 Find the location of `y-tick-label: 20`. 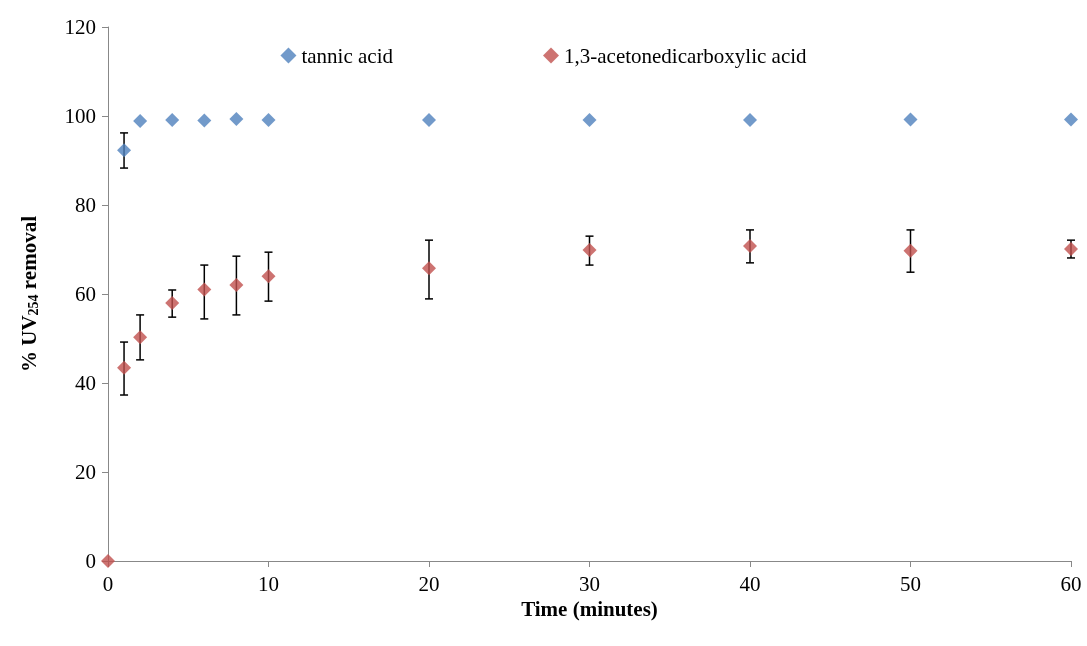

y-tick-label: 20 is located at coordinates (85, 472).